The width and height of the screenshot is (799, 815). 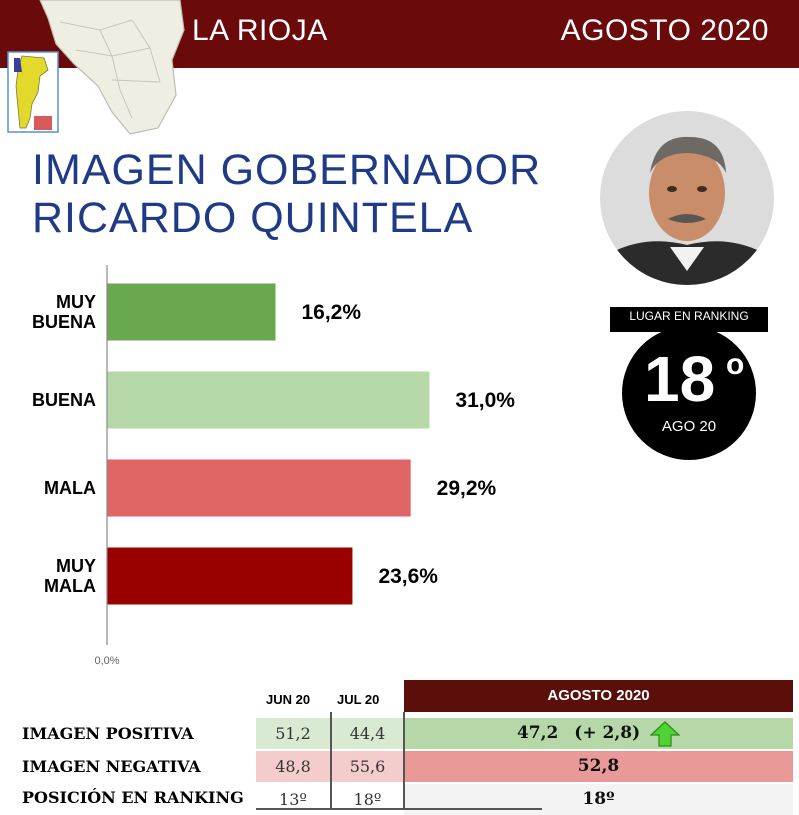 I want to click on row-label-negative: IMAGEN NEGATIVA, so click(x=111, y=766).